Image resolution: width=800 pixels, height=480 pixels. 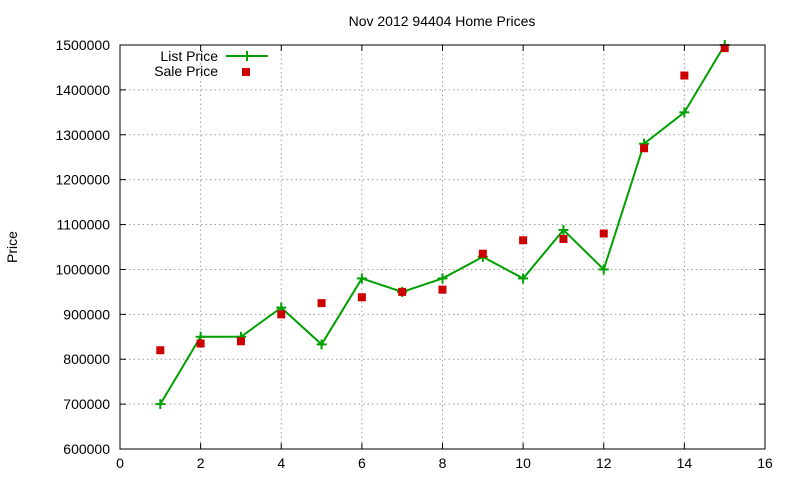 I want to click on x-tick-label: 16, so click(x=765, y=463).